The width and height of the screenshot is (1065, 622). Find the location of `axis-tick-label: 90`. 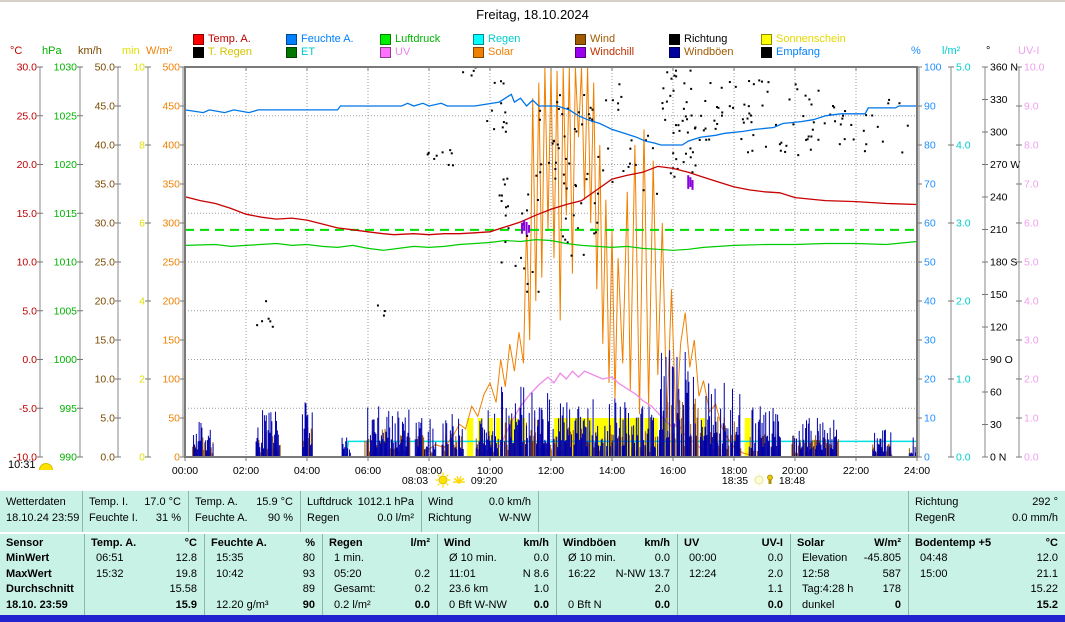

axis-tick-label: 90 is located at coordinates (930, 107).